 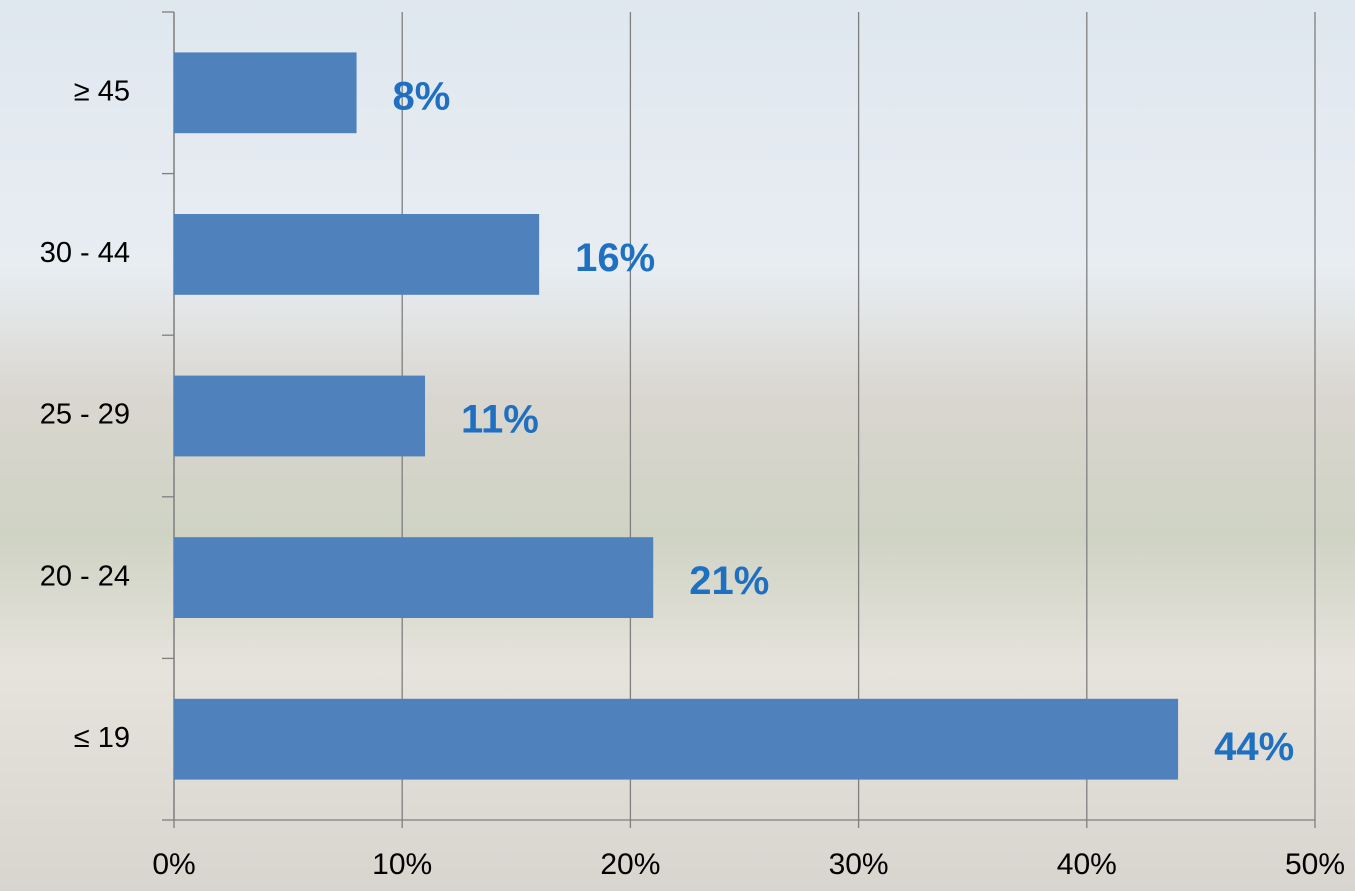 What do you see at coordinates (85, 576) in the screenshot?
I see `y-tick-label: 20 - 24` at bounding box center [85, 576].